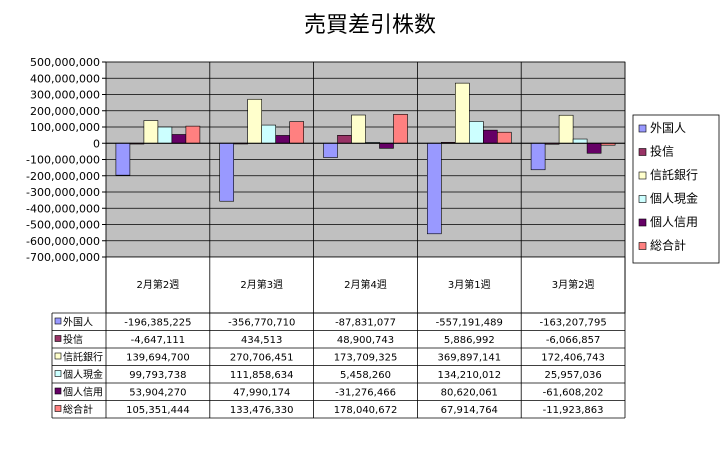 The image size is (725, 458). Describe the element at coordinates (63, 176) in the screenshot. I see `y-tick-label: -200,000,000` at that location.